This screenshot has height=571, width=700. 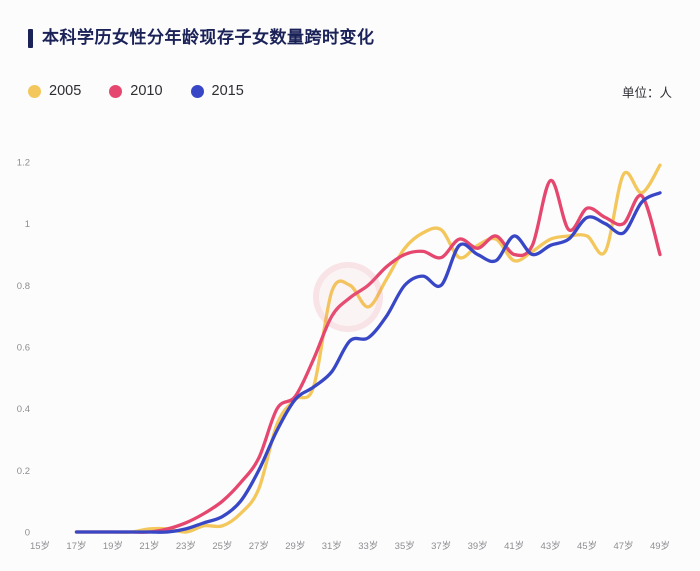 I want to click on y-tick-label: 1, so click(x=27, y=224).